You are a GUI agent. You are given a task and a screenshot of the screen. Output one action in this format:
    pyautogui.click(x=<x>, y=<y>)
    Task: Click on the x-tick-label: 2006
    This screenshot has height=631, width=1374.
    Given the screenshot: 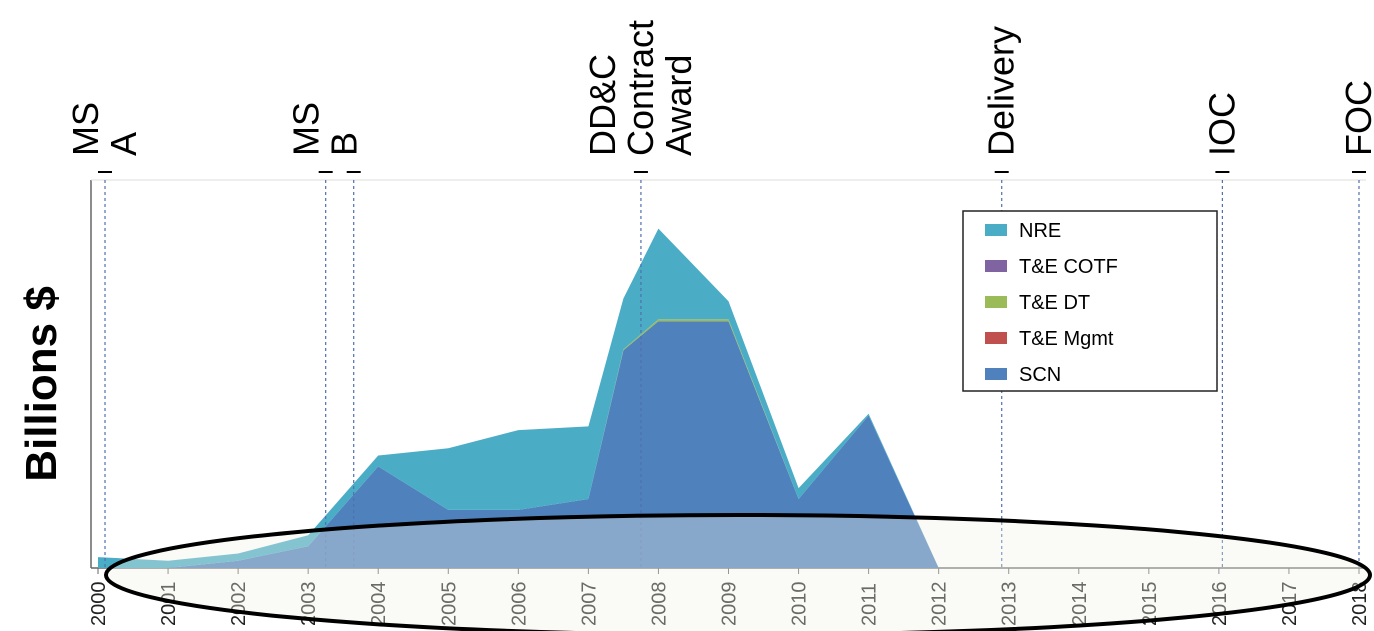 What is the action you would take?
    pyautogui.click(x=519, y=604)
    